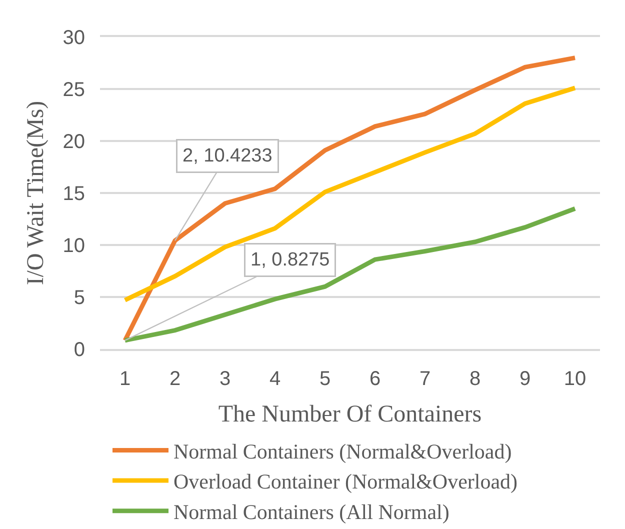 This screenshot has width=625, height=529. I want to click on x-tick-label: 7, so click(425, 379).